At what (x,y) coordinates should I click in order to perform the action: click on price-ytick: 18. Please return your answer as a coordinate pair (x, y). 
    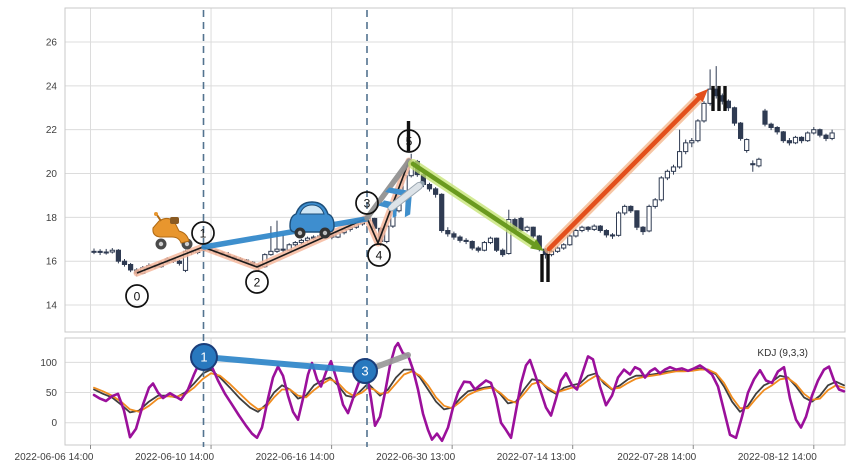
    Looking at the image, I should click on (52, 218).